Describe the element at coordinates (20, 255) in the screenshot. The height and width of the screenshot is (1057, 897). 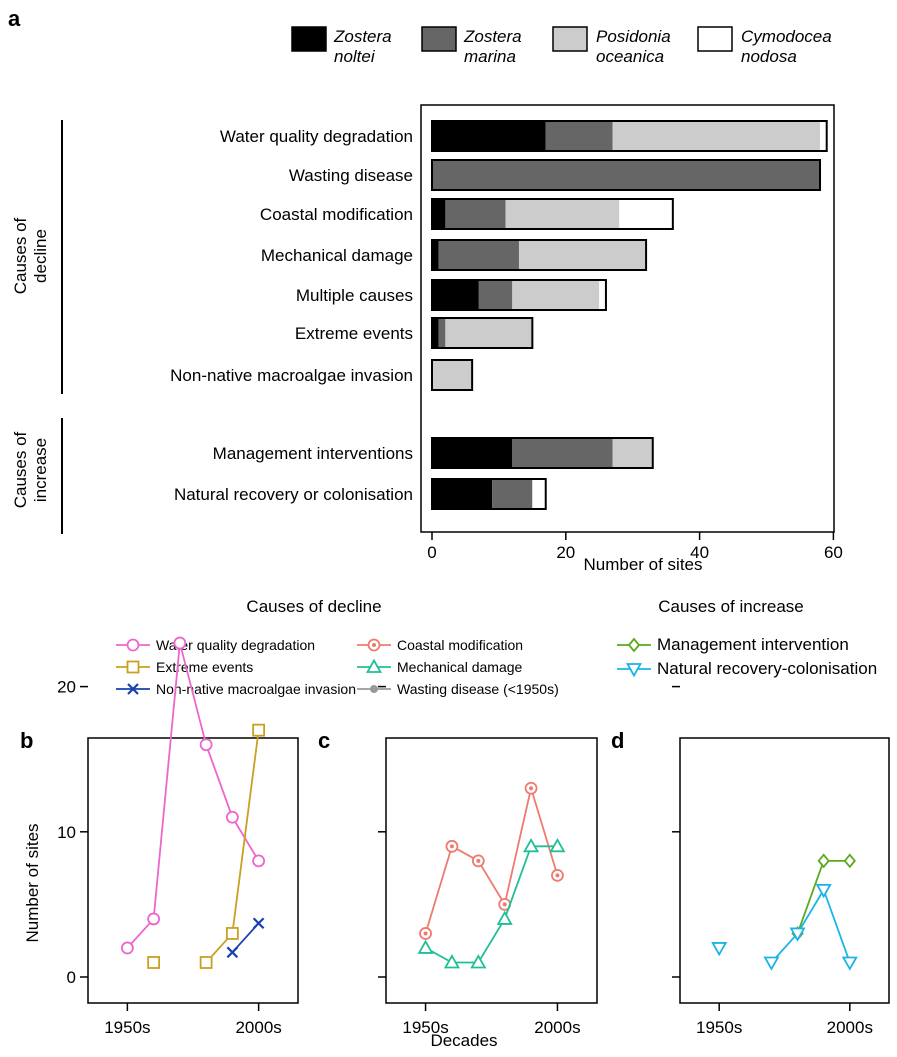
I see `decline-group-label-1: Causes of` at that location.